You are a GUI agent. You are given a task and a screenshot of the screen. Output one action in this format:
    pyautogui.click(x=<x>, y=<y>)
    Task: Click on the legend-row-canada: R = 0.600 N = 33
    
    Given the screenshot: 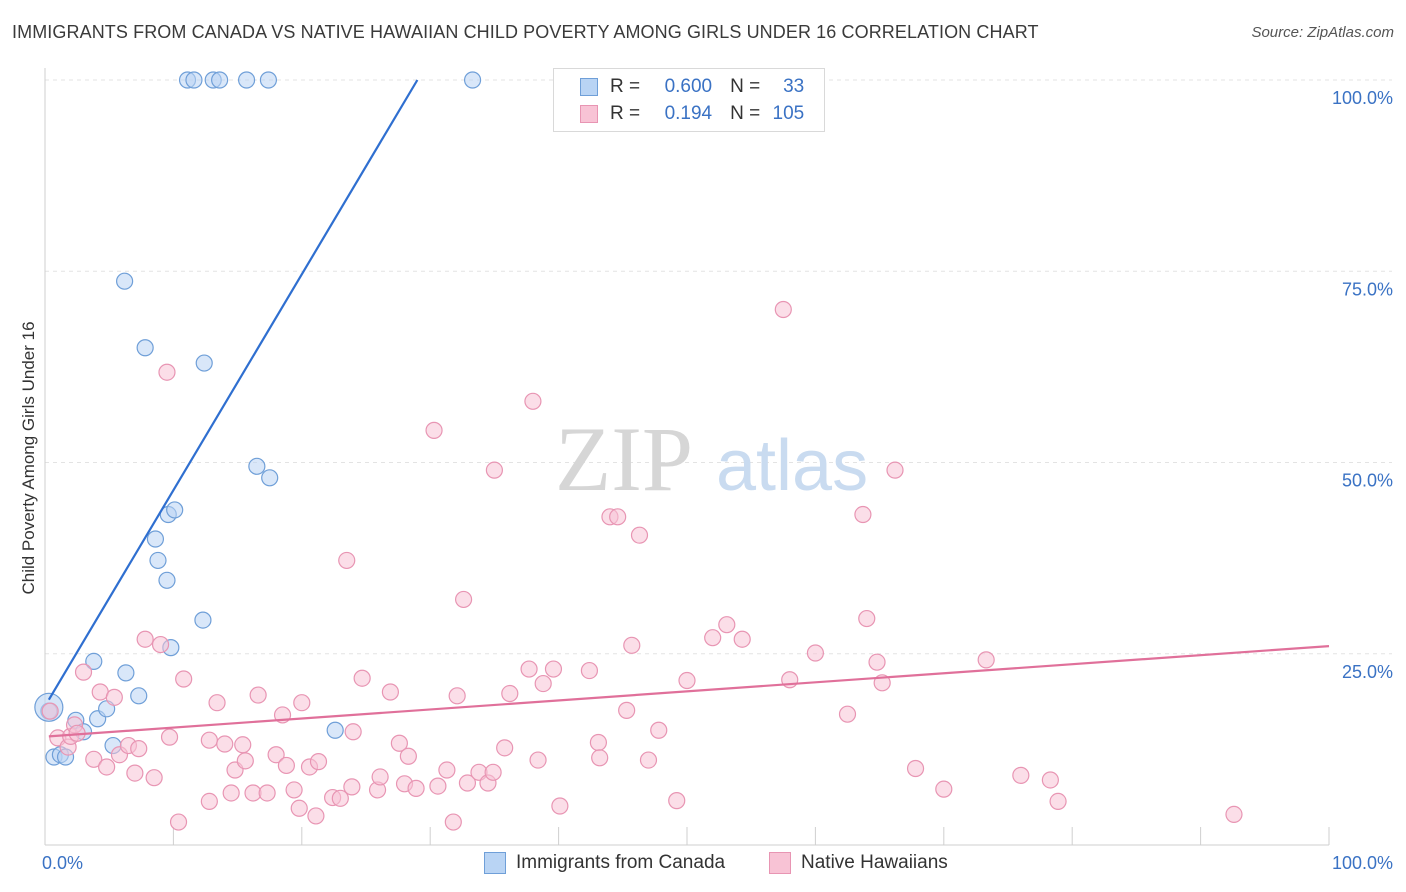 What is the action you would take?
    pyautogui.click(x=692, y=87)
    